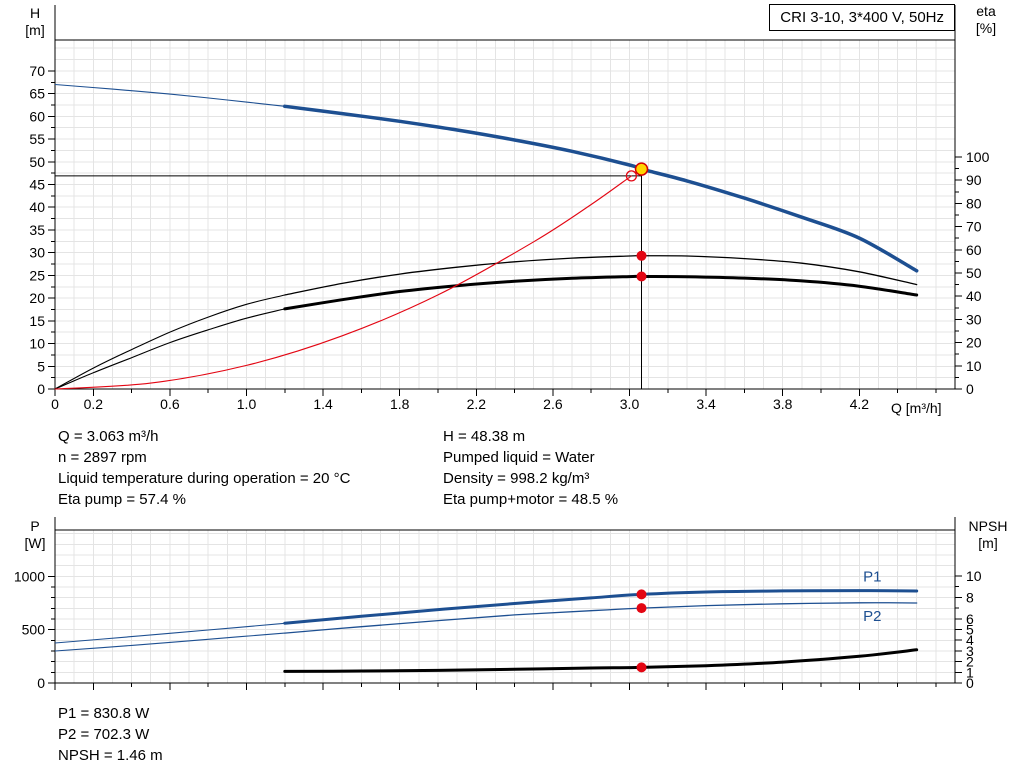  What do you see at coordinates (601, 188) in the screenshot?
I see `curve-QH` at bounding box center [601, 188].